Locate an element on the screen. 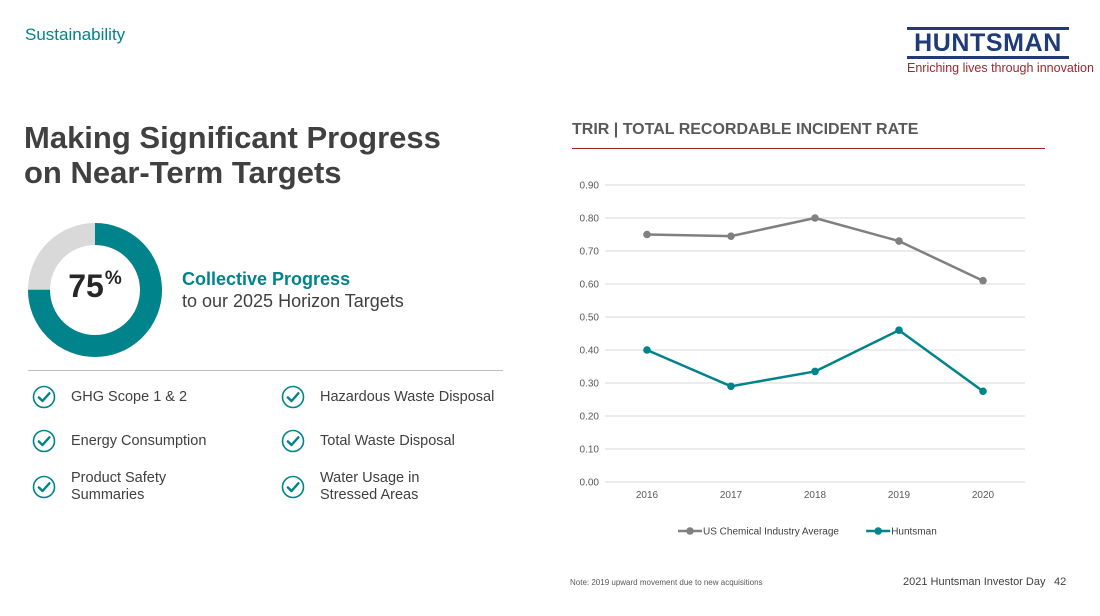  chart-title-rule is located at coordinates (808, 148).